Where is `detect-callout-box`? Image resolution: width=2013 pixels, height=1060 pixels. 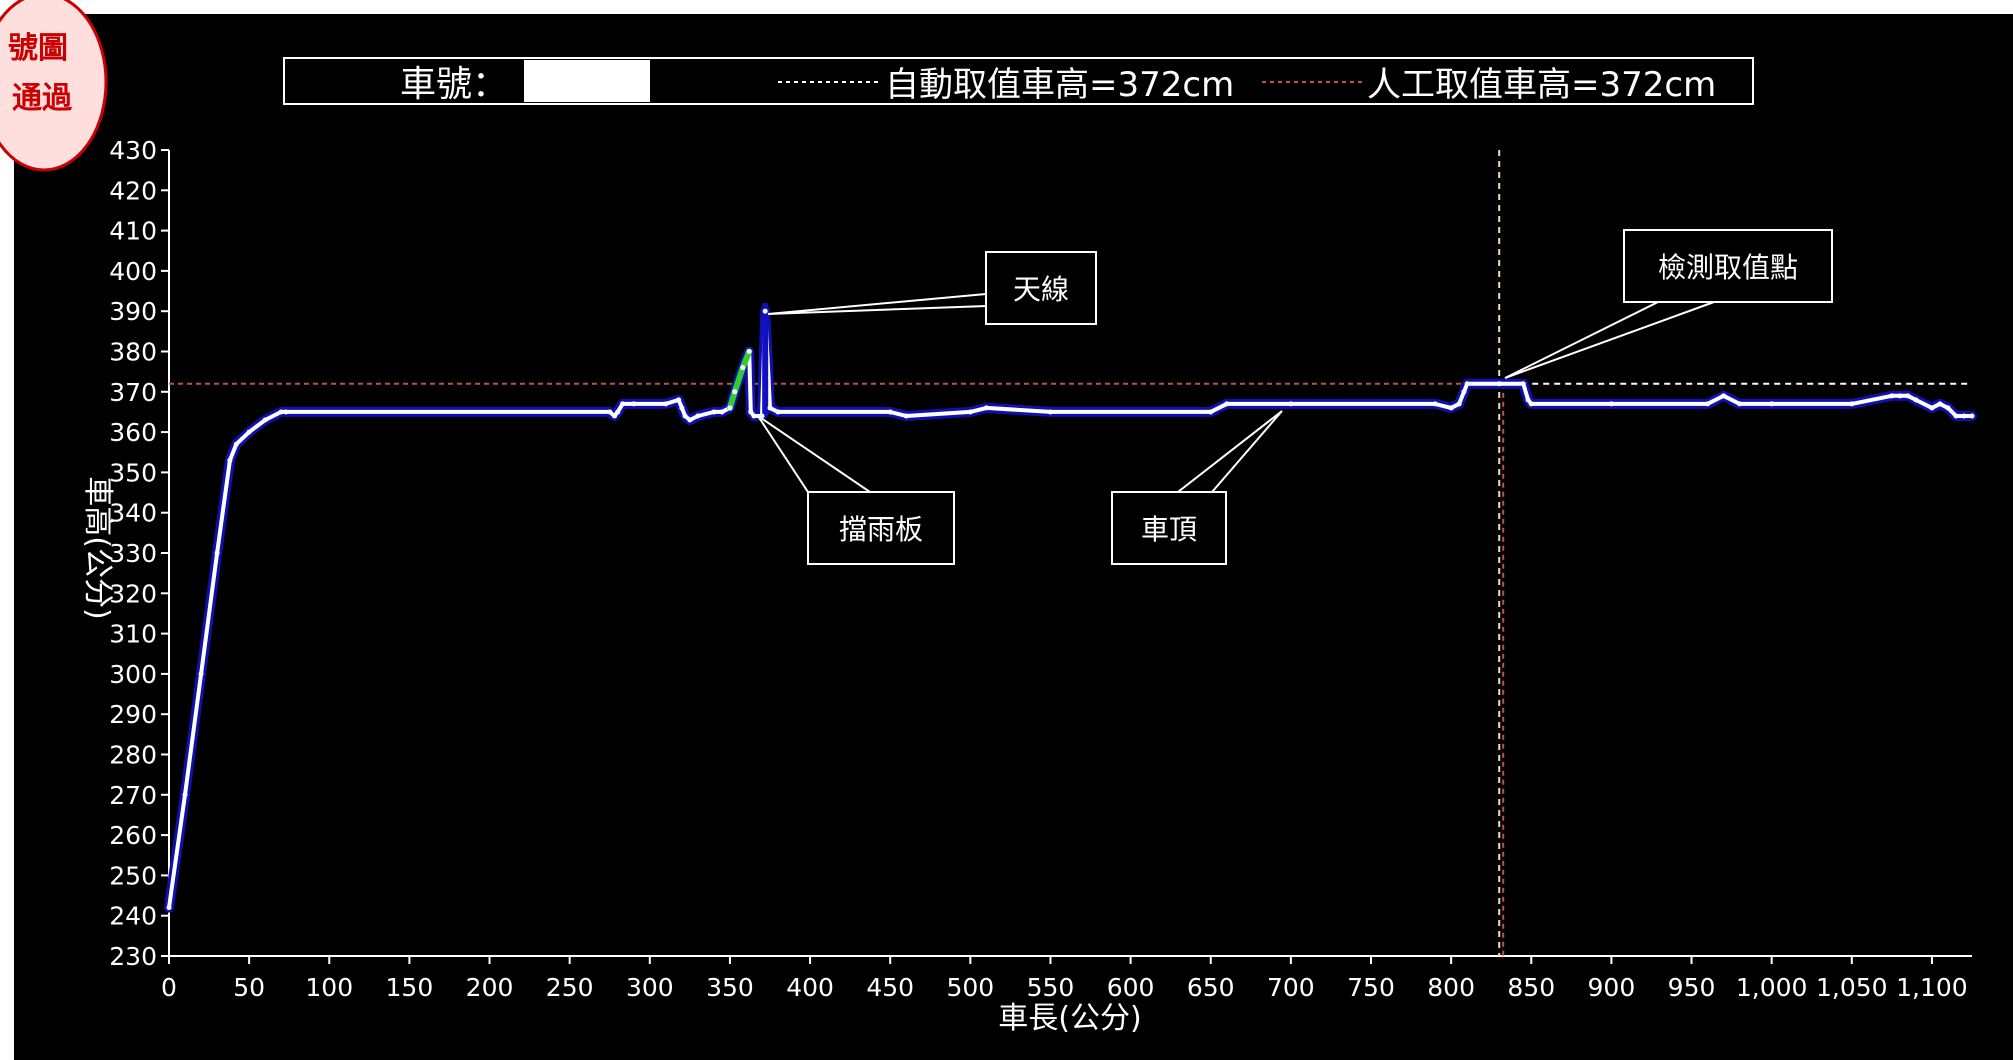 detect-callout-box is located at coordinates (1728, 266).